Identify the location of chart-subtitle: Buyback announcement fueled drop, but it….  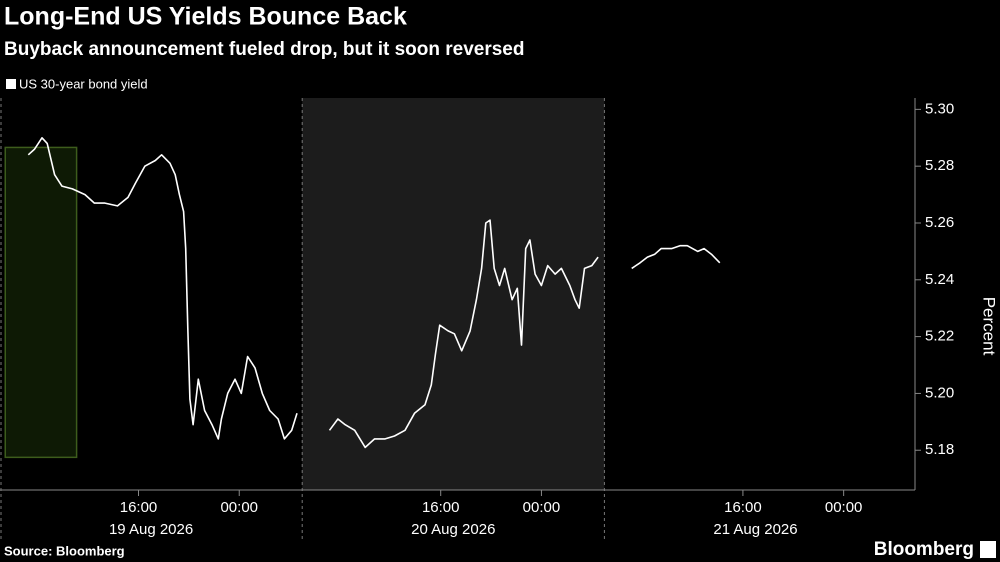
(264, 49).